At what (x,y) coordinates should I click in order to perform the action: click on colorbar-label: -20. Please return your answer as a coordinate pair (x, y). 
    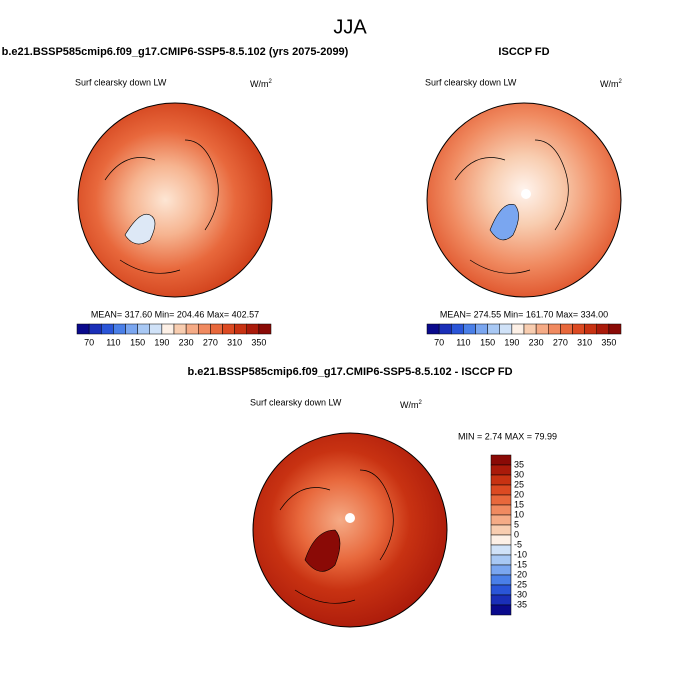
    Looking at the image, I should click on (520, 574).